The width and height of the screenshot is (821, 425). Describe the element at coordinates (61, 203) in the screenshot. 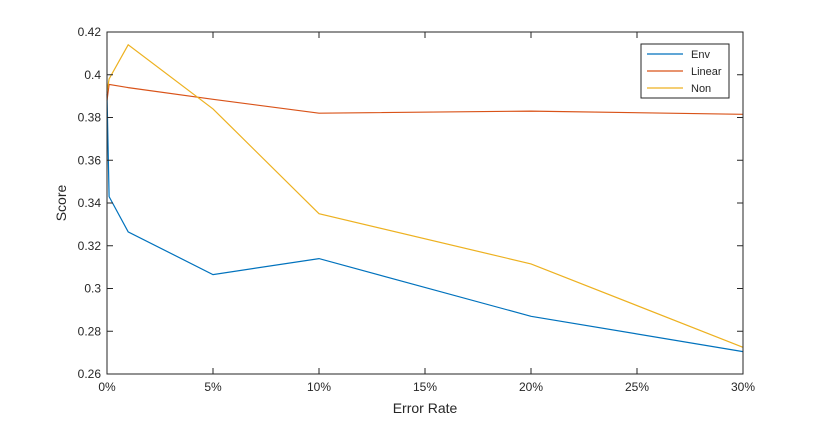

I see `y-axis-title: Score` at that location.